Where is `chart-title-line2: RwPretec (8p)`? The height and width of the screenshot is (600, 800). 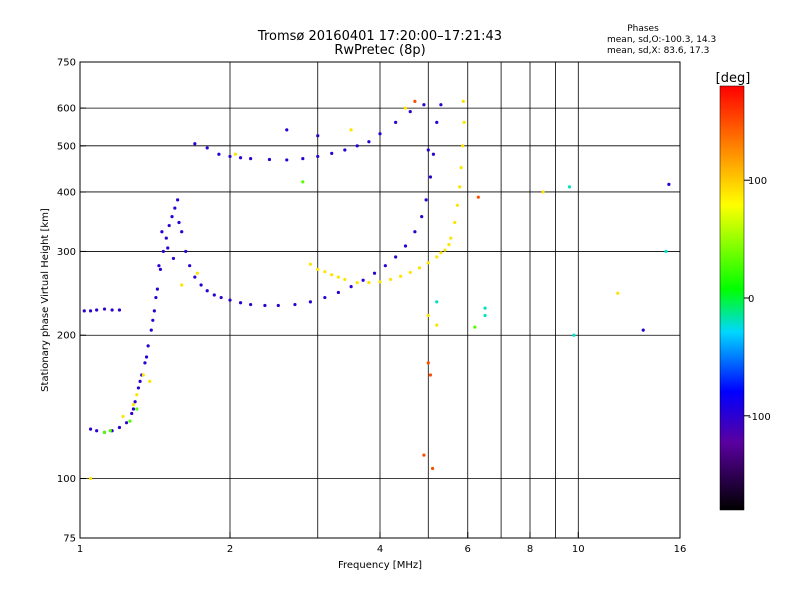
chart-title-line2: RwPretec (8p) is located at coordinates (379, 50).